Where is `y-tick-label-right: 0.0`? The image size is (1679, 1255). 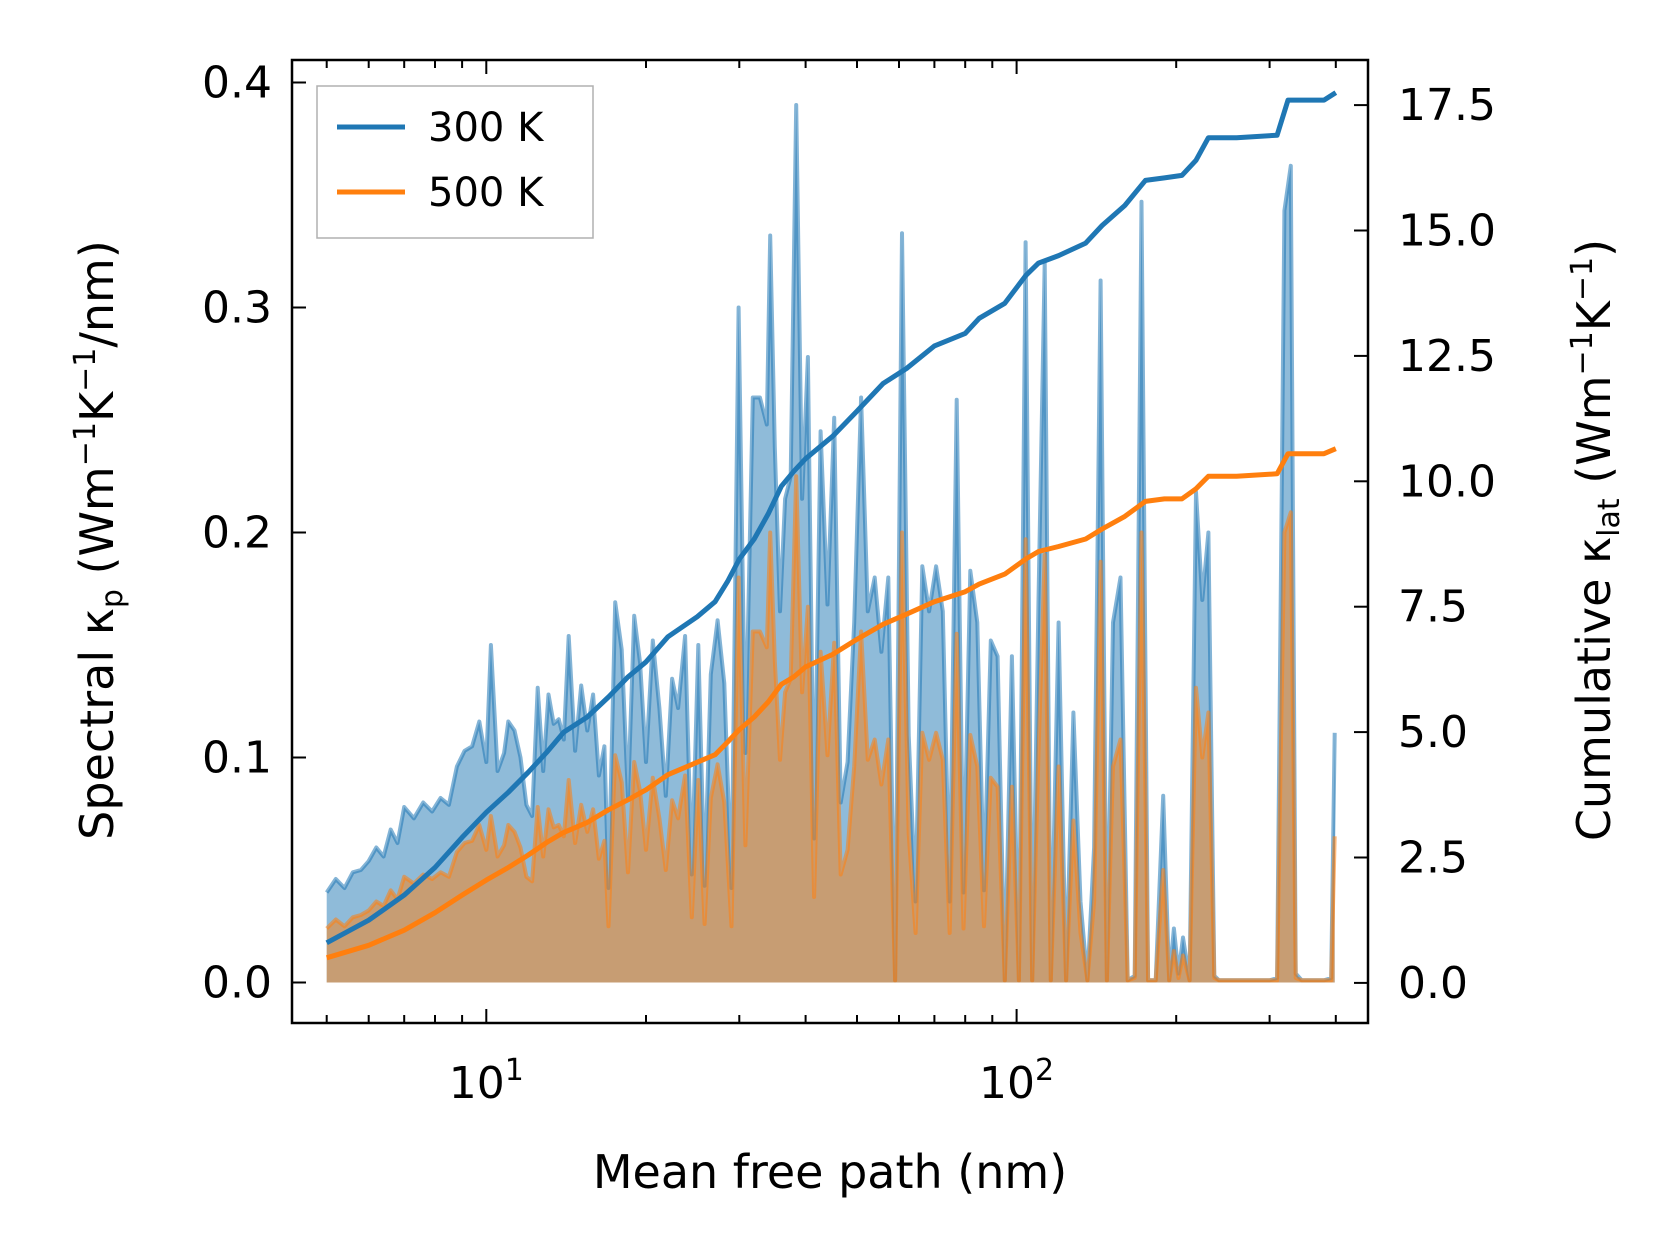 y-tick-label-right: 0.0 is located at coordinates (1433, 983).